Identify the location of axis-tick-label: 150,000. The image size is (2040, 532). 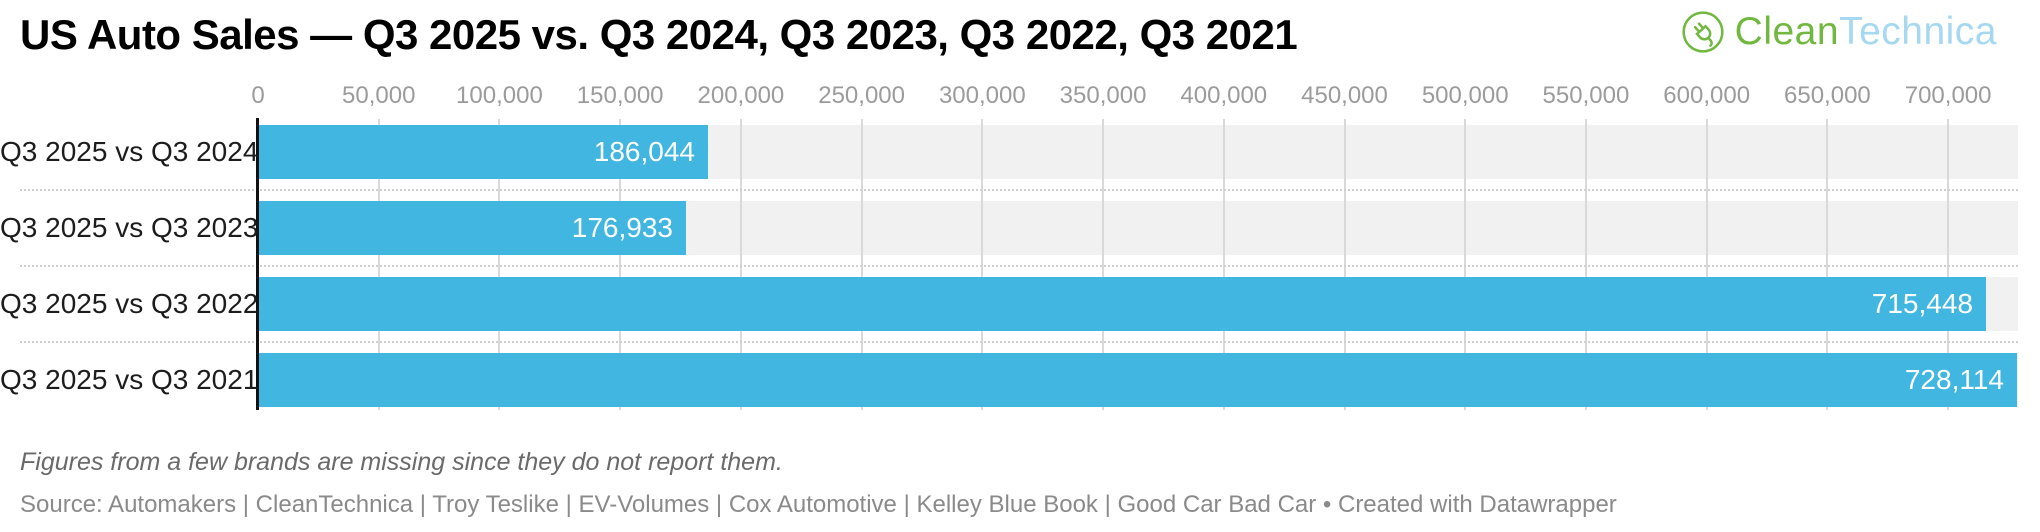
(620, 95).